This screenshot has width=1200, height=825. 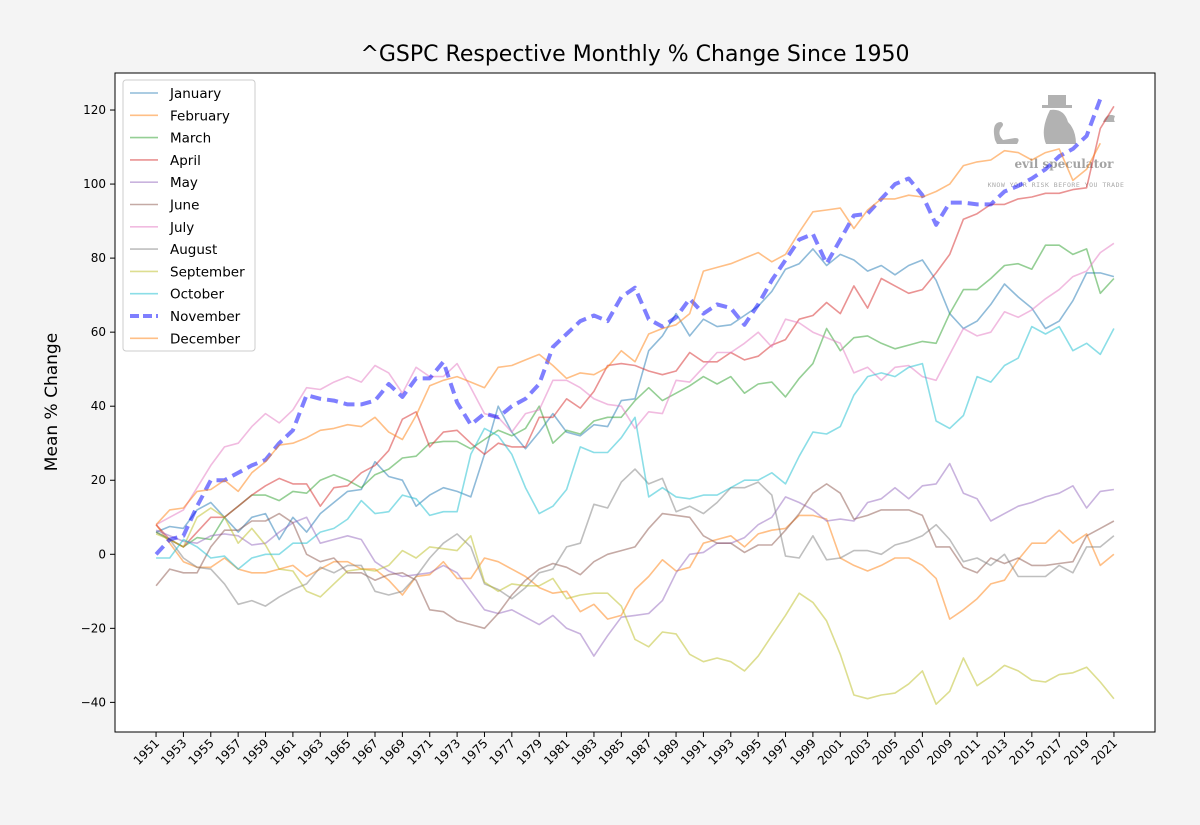 What do you see at coordinates (556, 751) in the screenshot?
I see `x-tick-label: 1981` at bounding box center [556, 751].